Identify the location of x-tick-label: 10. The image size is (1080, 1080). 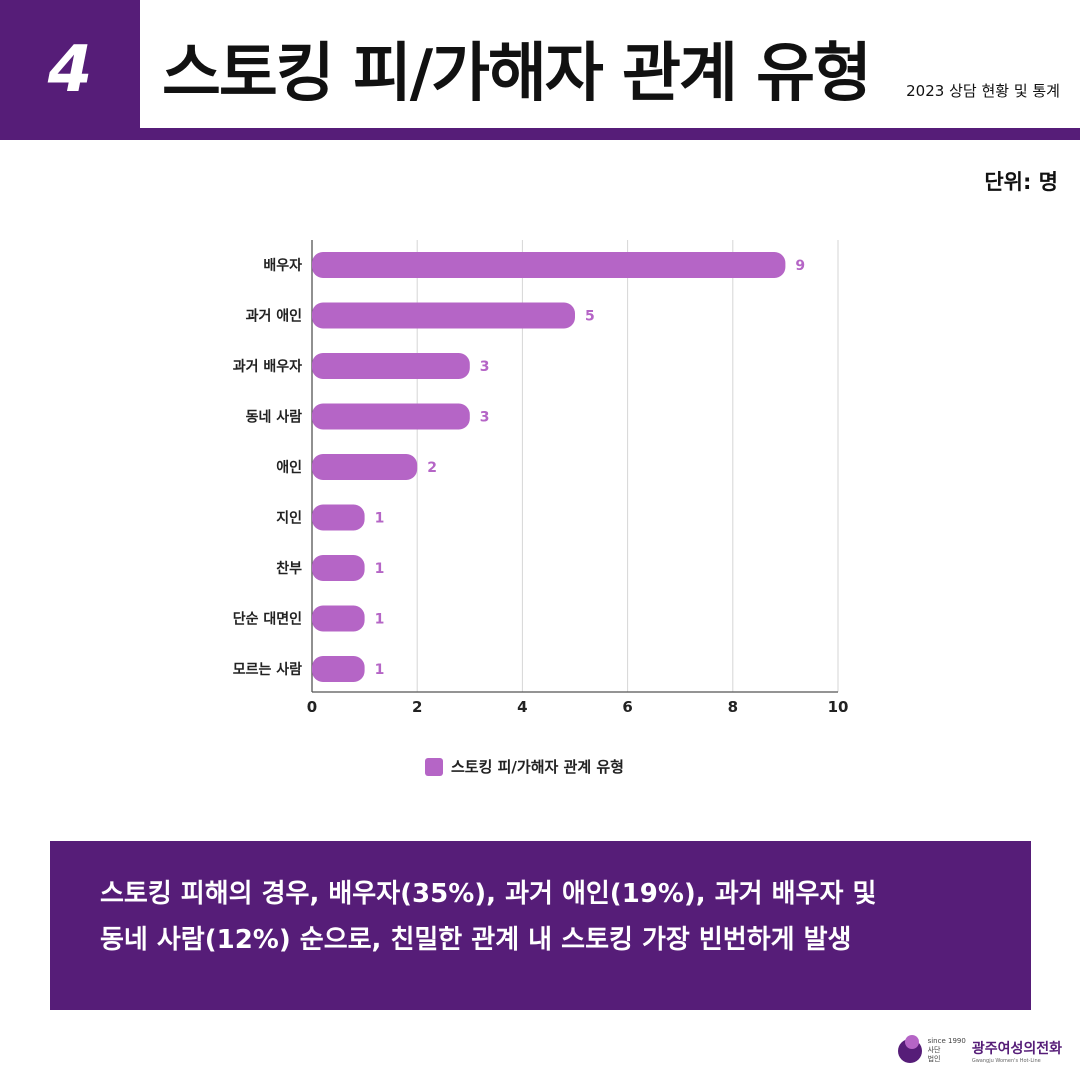
(838, 707).